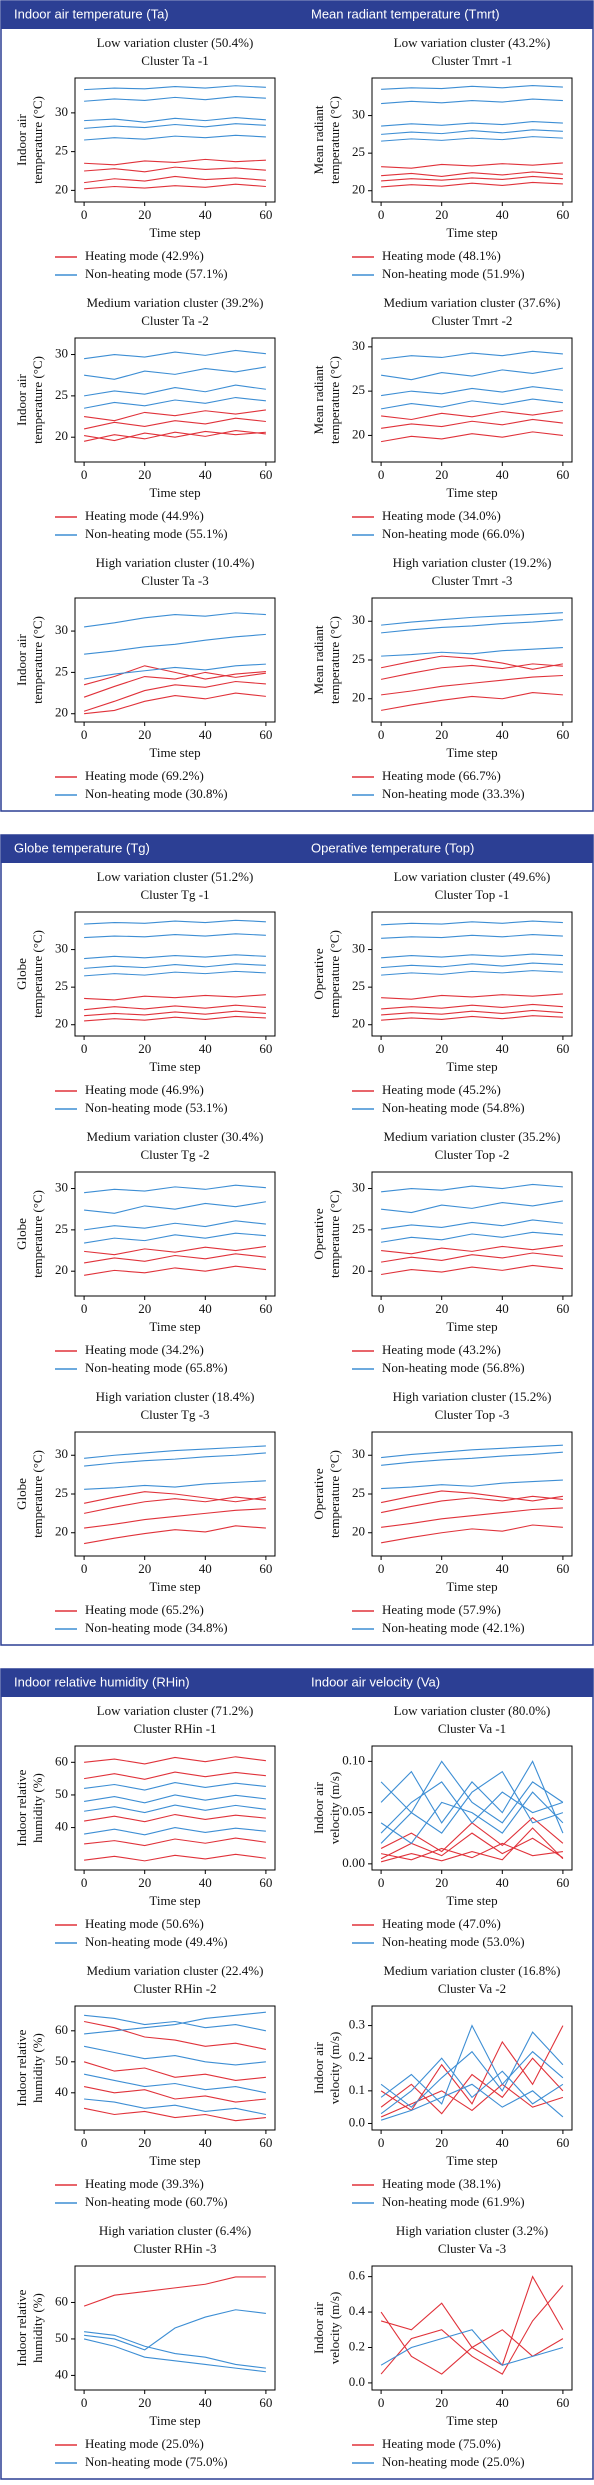 Image resolution: width=594 pixels, height=2485 pixels. Describe the element at coordinates (174, 1728) in the screenshot. I see `chart-subtitle: Cluster RHin -1` at that location.